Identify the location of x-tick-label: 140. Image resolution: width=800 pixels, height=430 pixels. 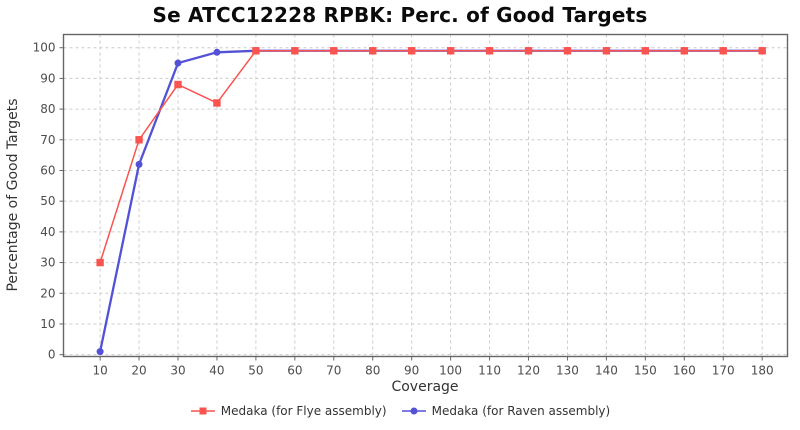
(606, 371).